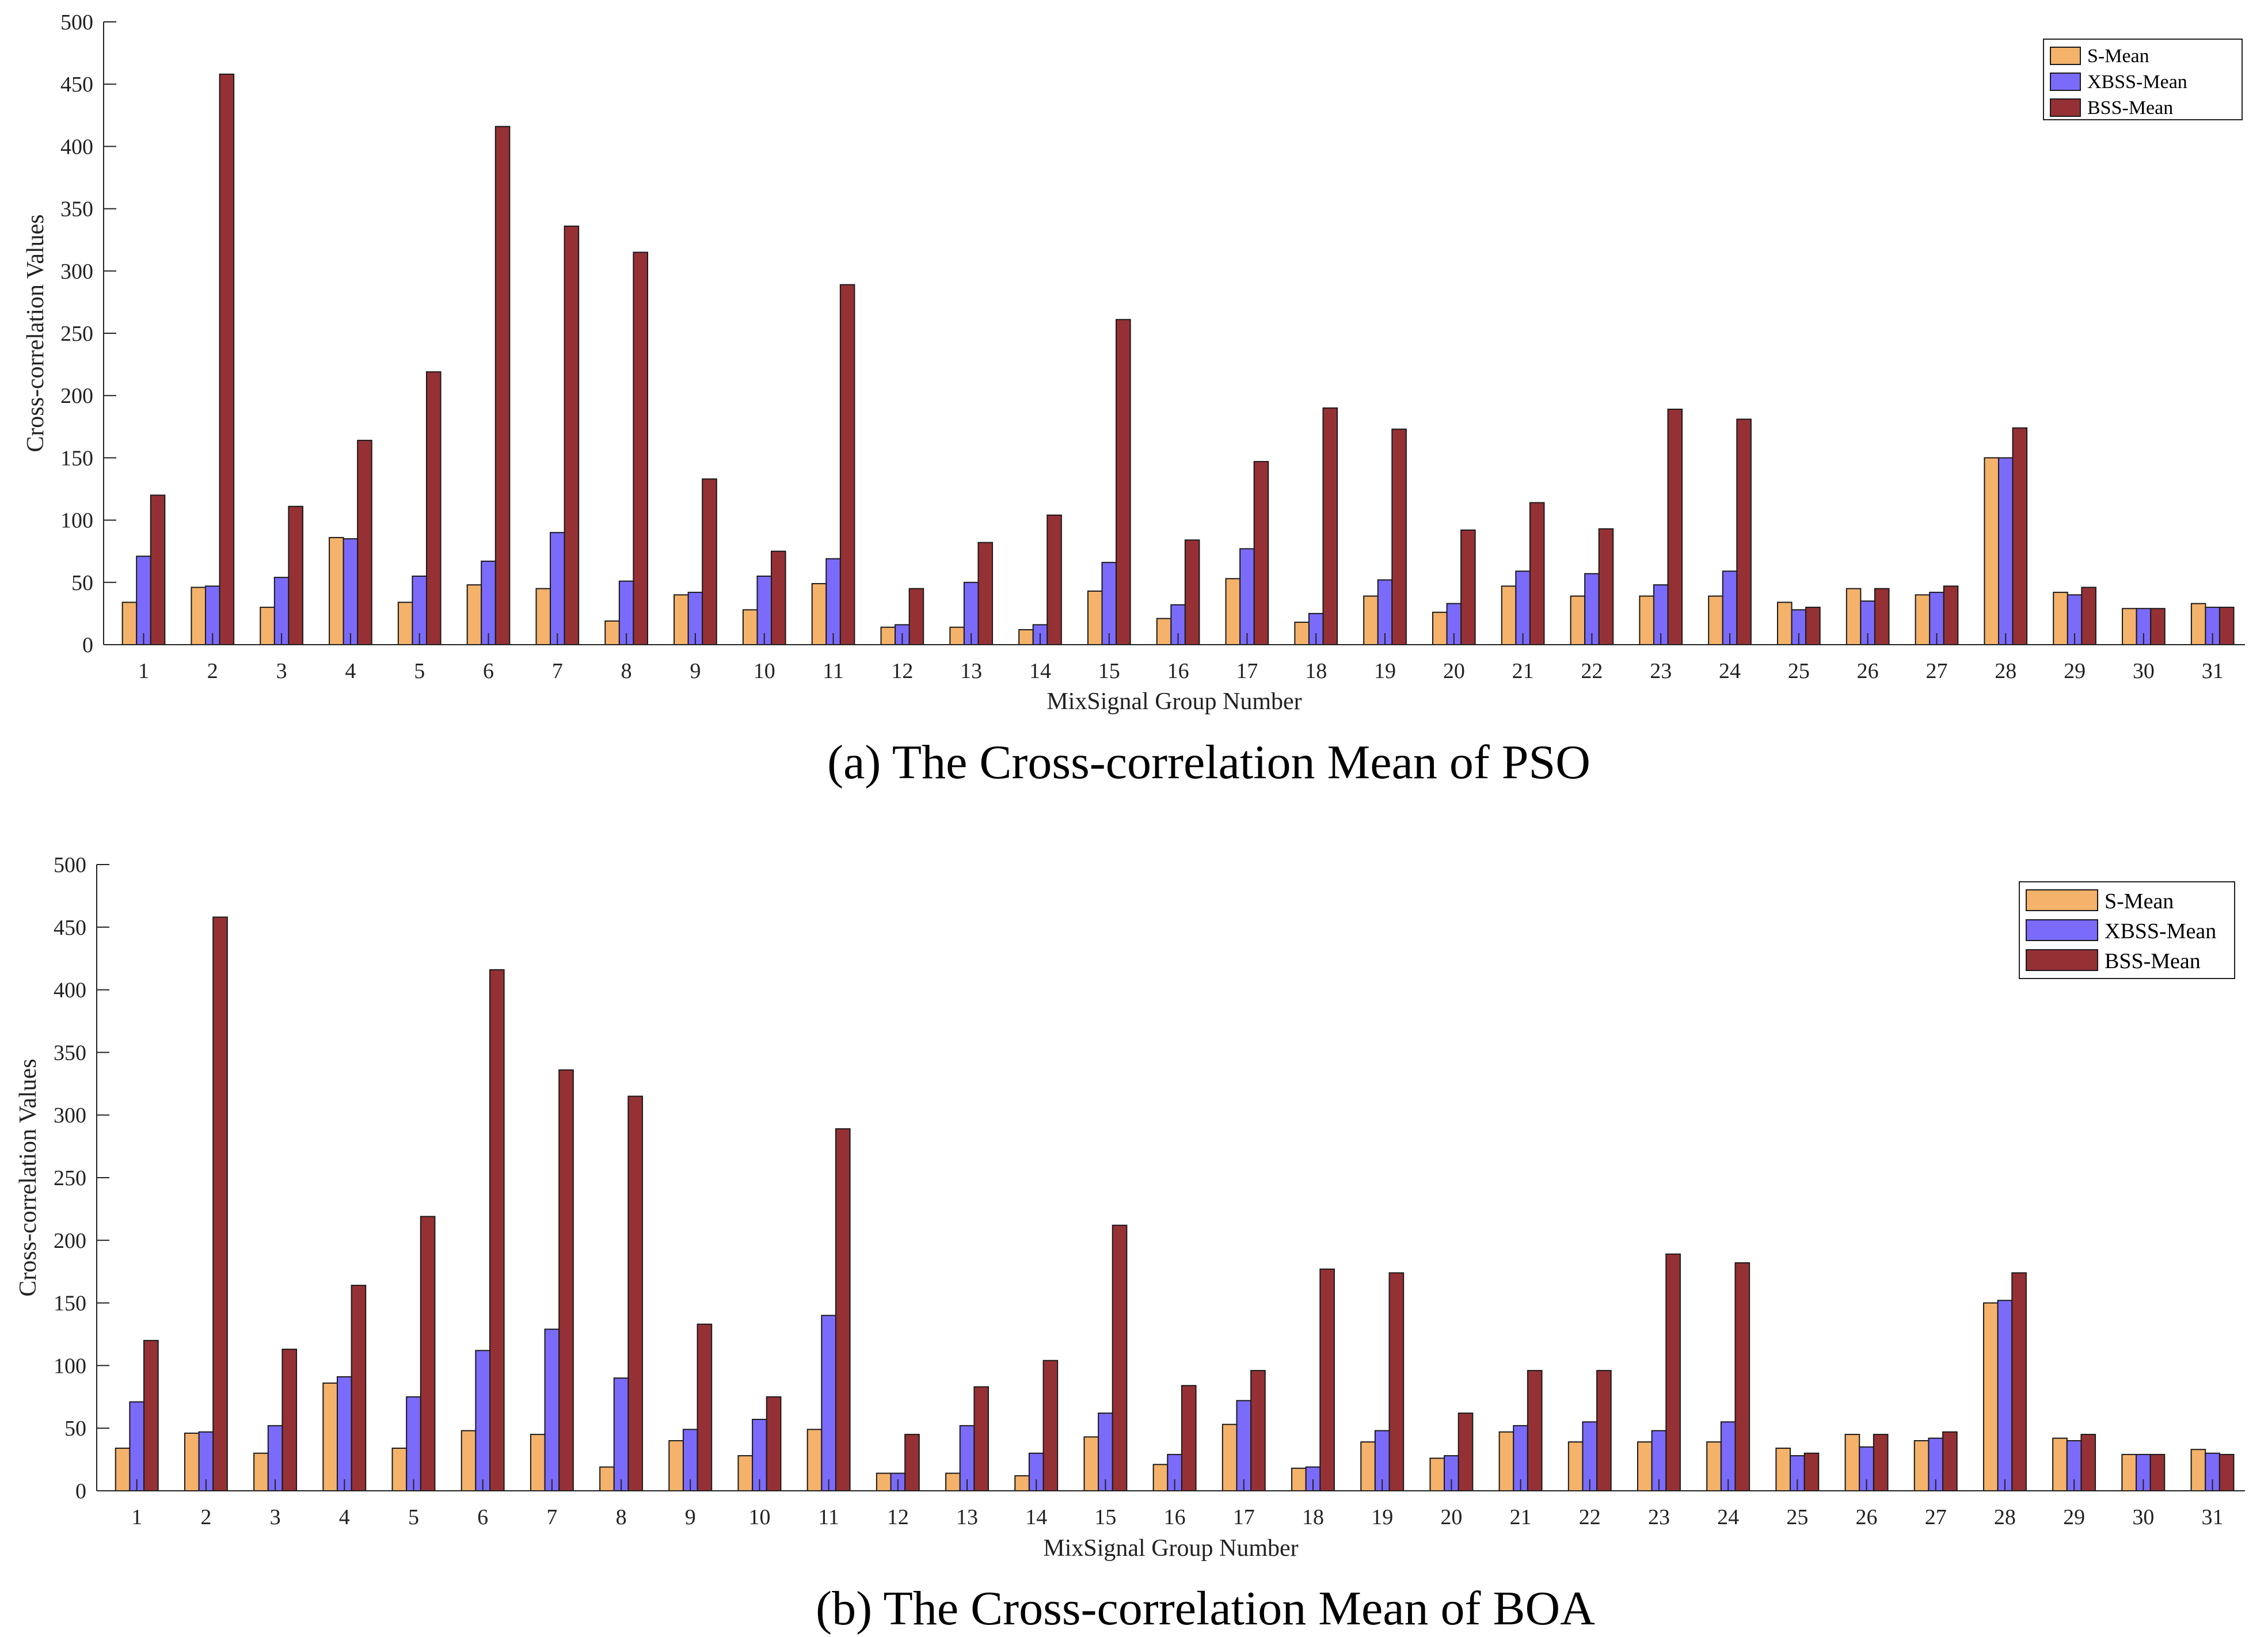 The width and height of the screenshot is (2268, 1637). What do you see at coordinates (1936, 1517) in the screenshot?
I see `x-tick-label: 27` at bounding box center [1936, 1517].